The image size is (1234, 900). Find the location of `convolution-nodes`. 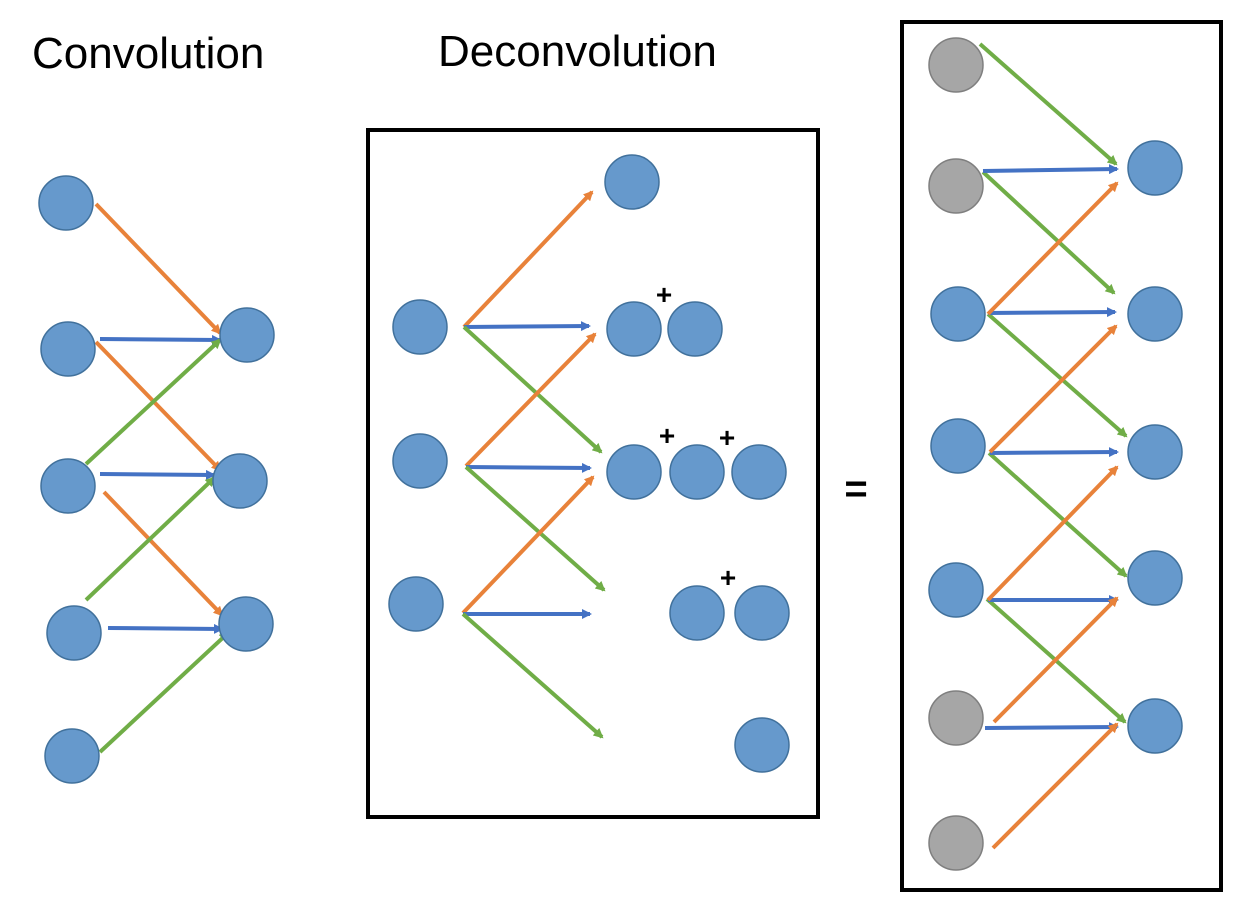

convolution-nodes is located at coordinates (156, 479).